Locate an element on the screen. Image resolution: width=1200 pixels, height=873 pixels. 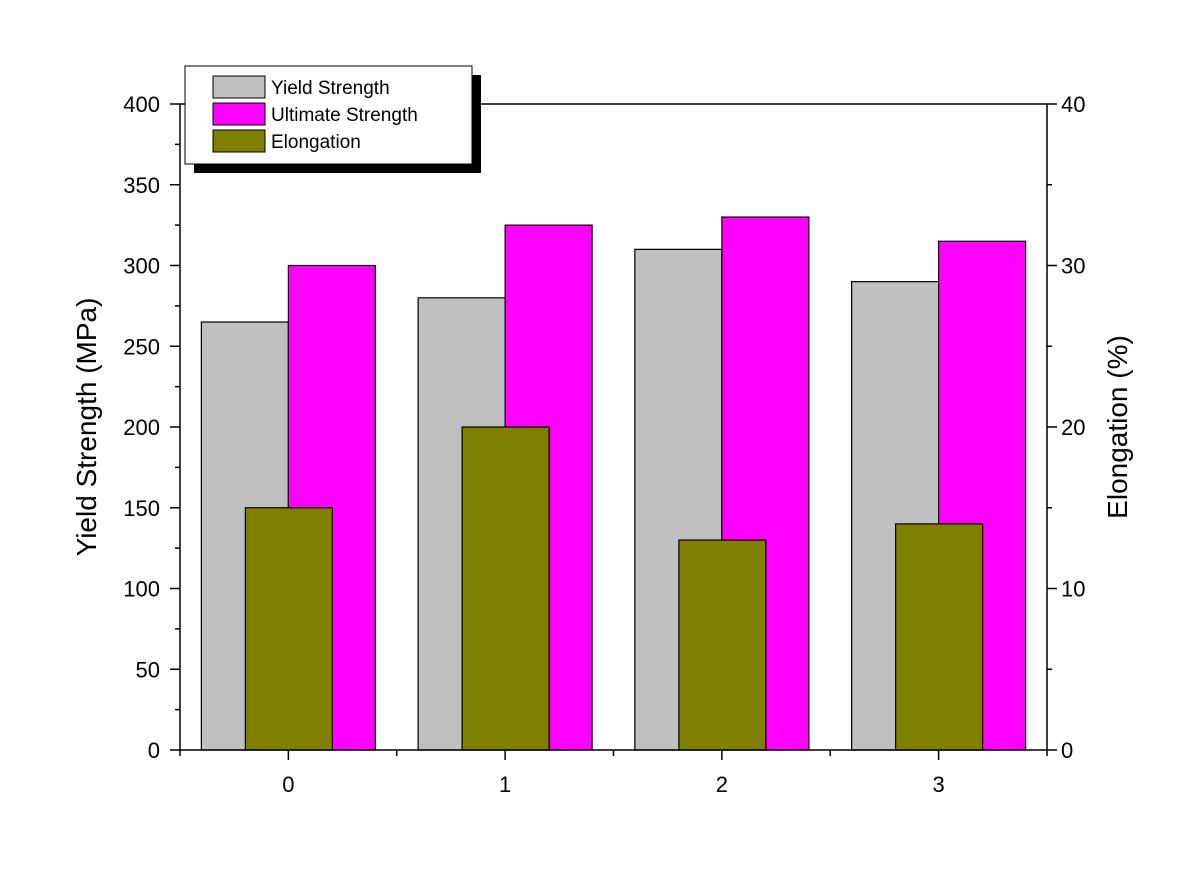
y-tick-label: 100 is located at coordinates (141, 589).